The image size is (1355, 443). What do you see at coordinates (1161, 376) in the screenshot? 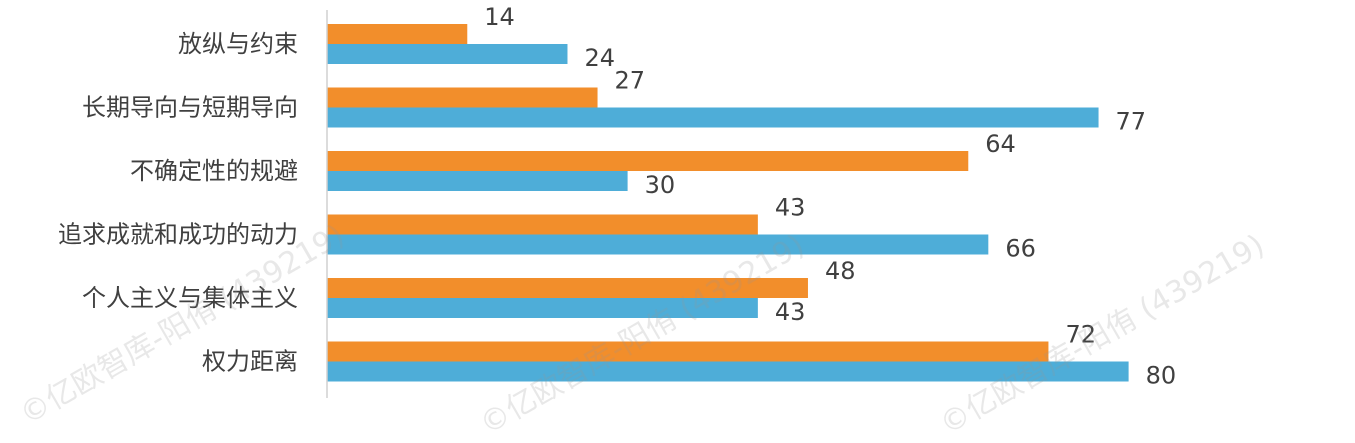
I see `data-label: 80` at bounding box center [1161, 376].